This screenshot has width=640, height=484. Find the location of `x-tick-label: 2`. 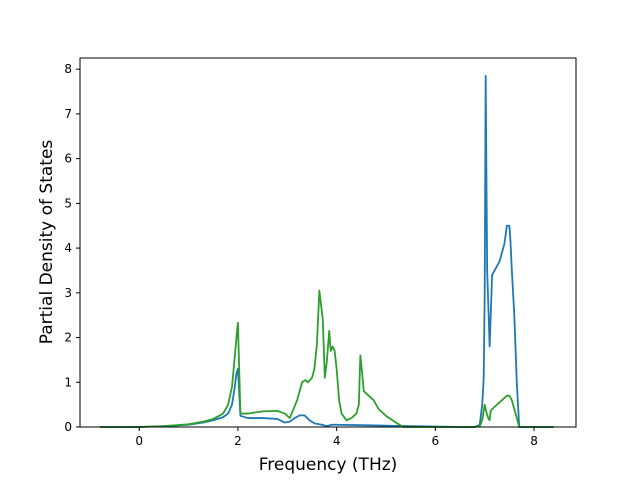

x-tick-label: 2 is located at coordinates (238, 441).